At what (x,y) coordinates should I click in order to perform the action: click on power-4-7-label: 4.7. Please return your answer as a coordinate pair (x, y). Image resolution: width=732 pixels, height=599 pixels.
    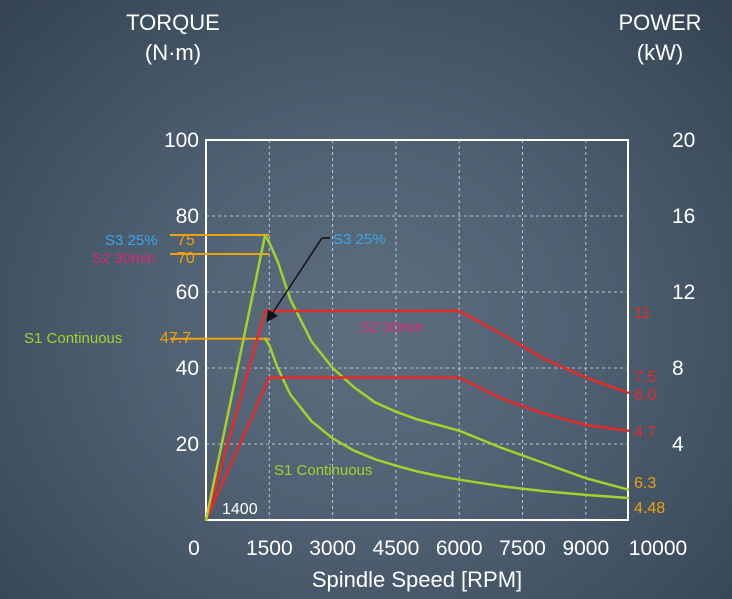
    Looking at the image, I should click on (645, 432).